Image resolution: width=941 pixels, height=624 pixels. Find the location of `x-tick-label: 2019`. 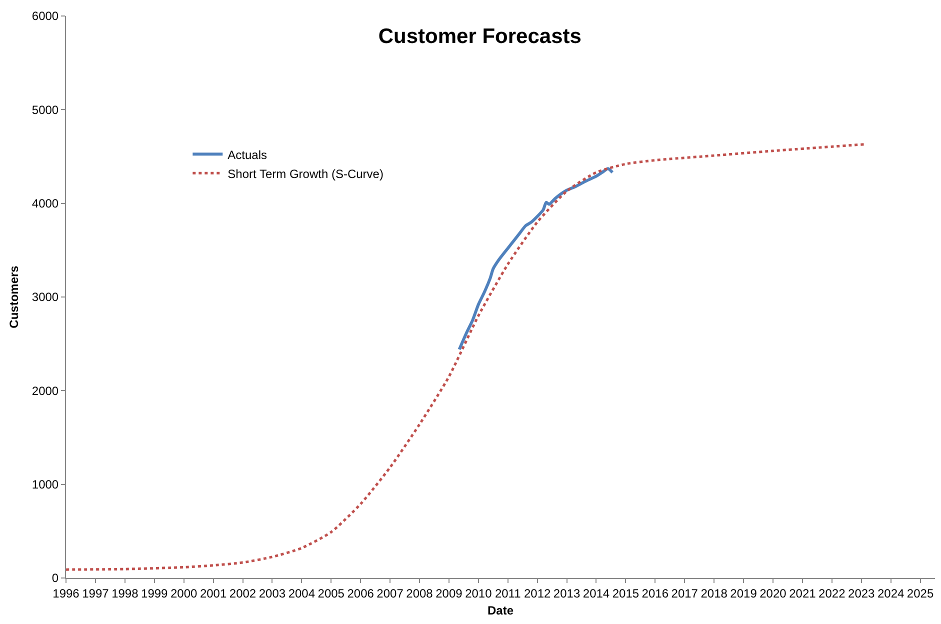

x-tick-label: 2019 is located at coordinates (744, 593).